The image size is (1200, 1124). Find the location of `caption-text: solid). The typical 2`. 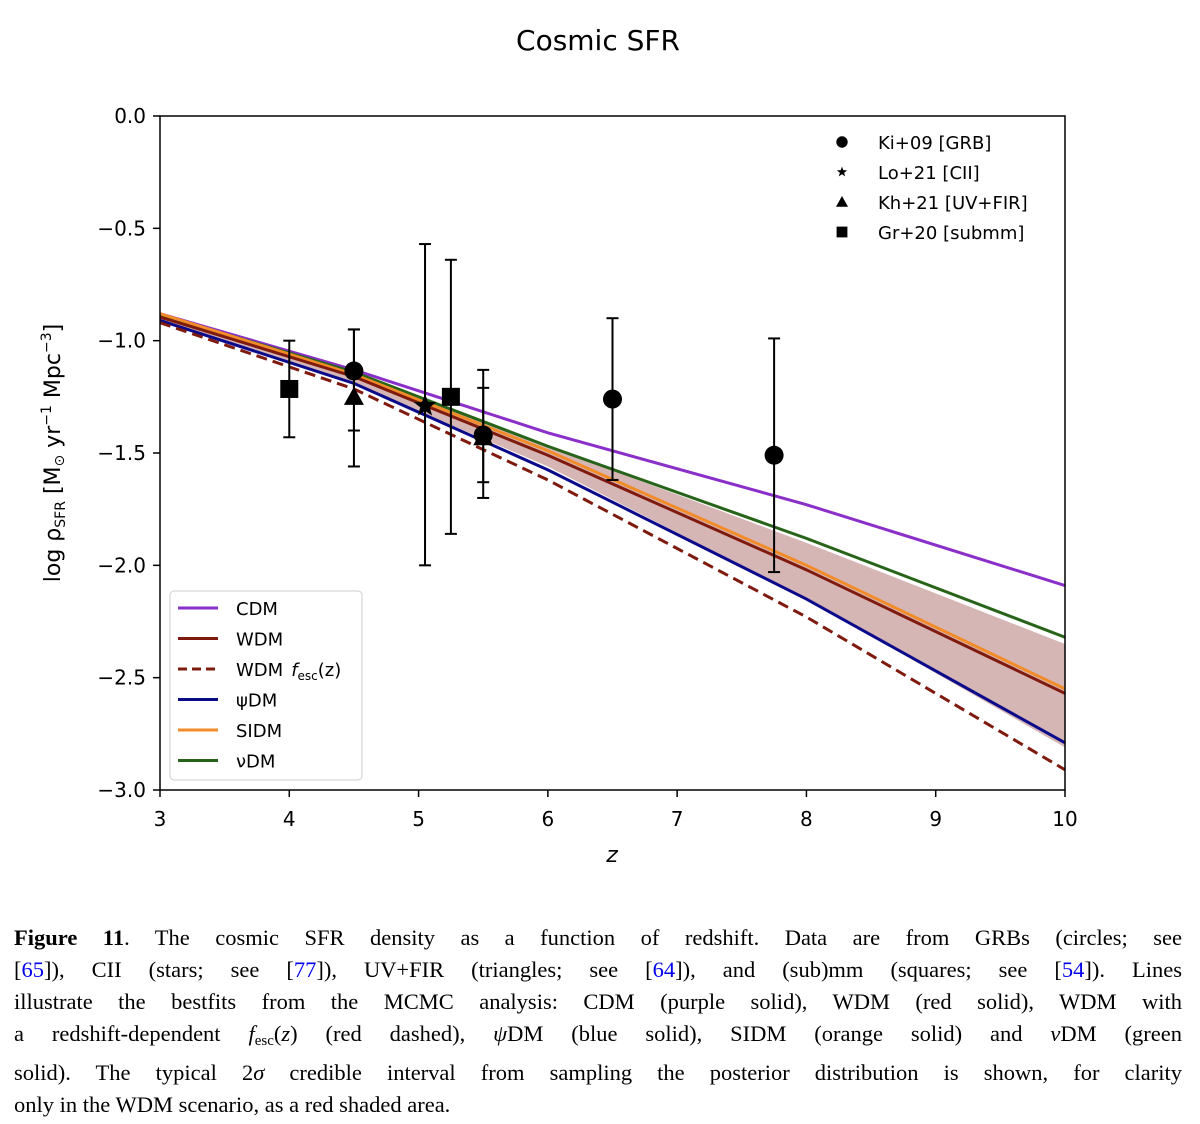

caption-text: solid). The typical 2 is located at coordinates (134, 1072).